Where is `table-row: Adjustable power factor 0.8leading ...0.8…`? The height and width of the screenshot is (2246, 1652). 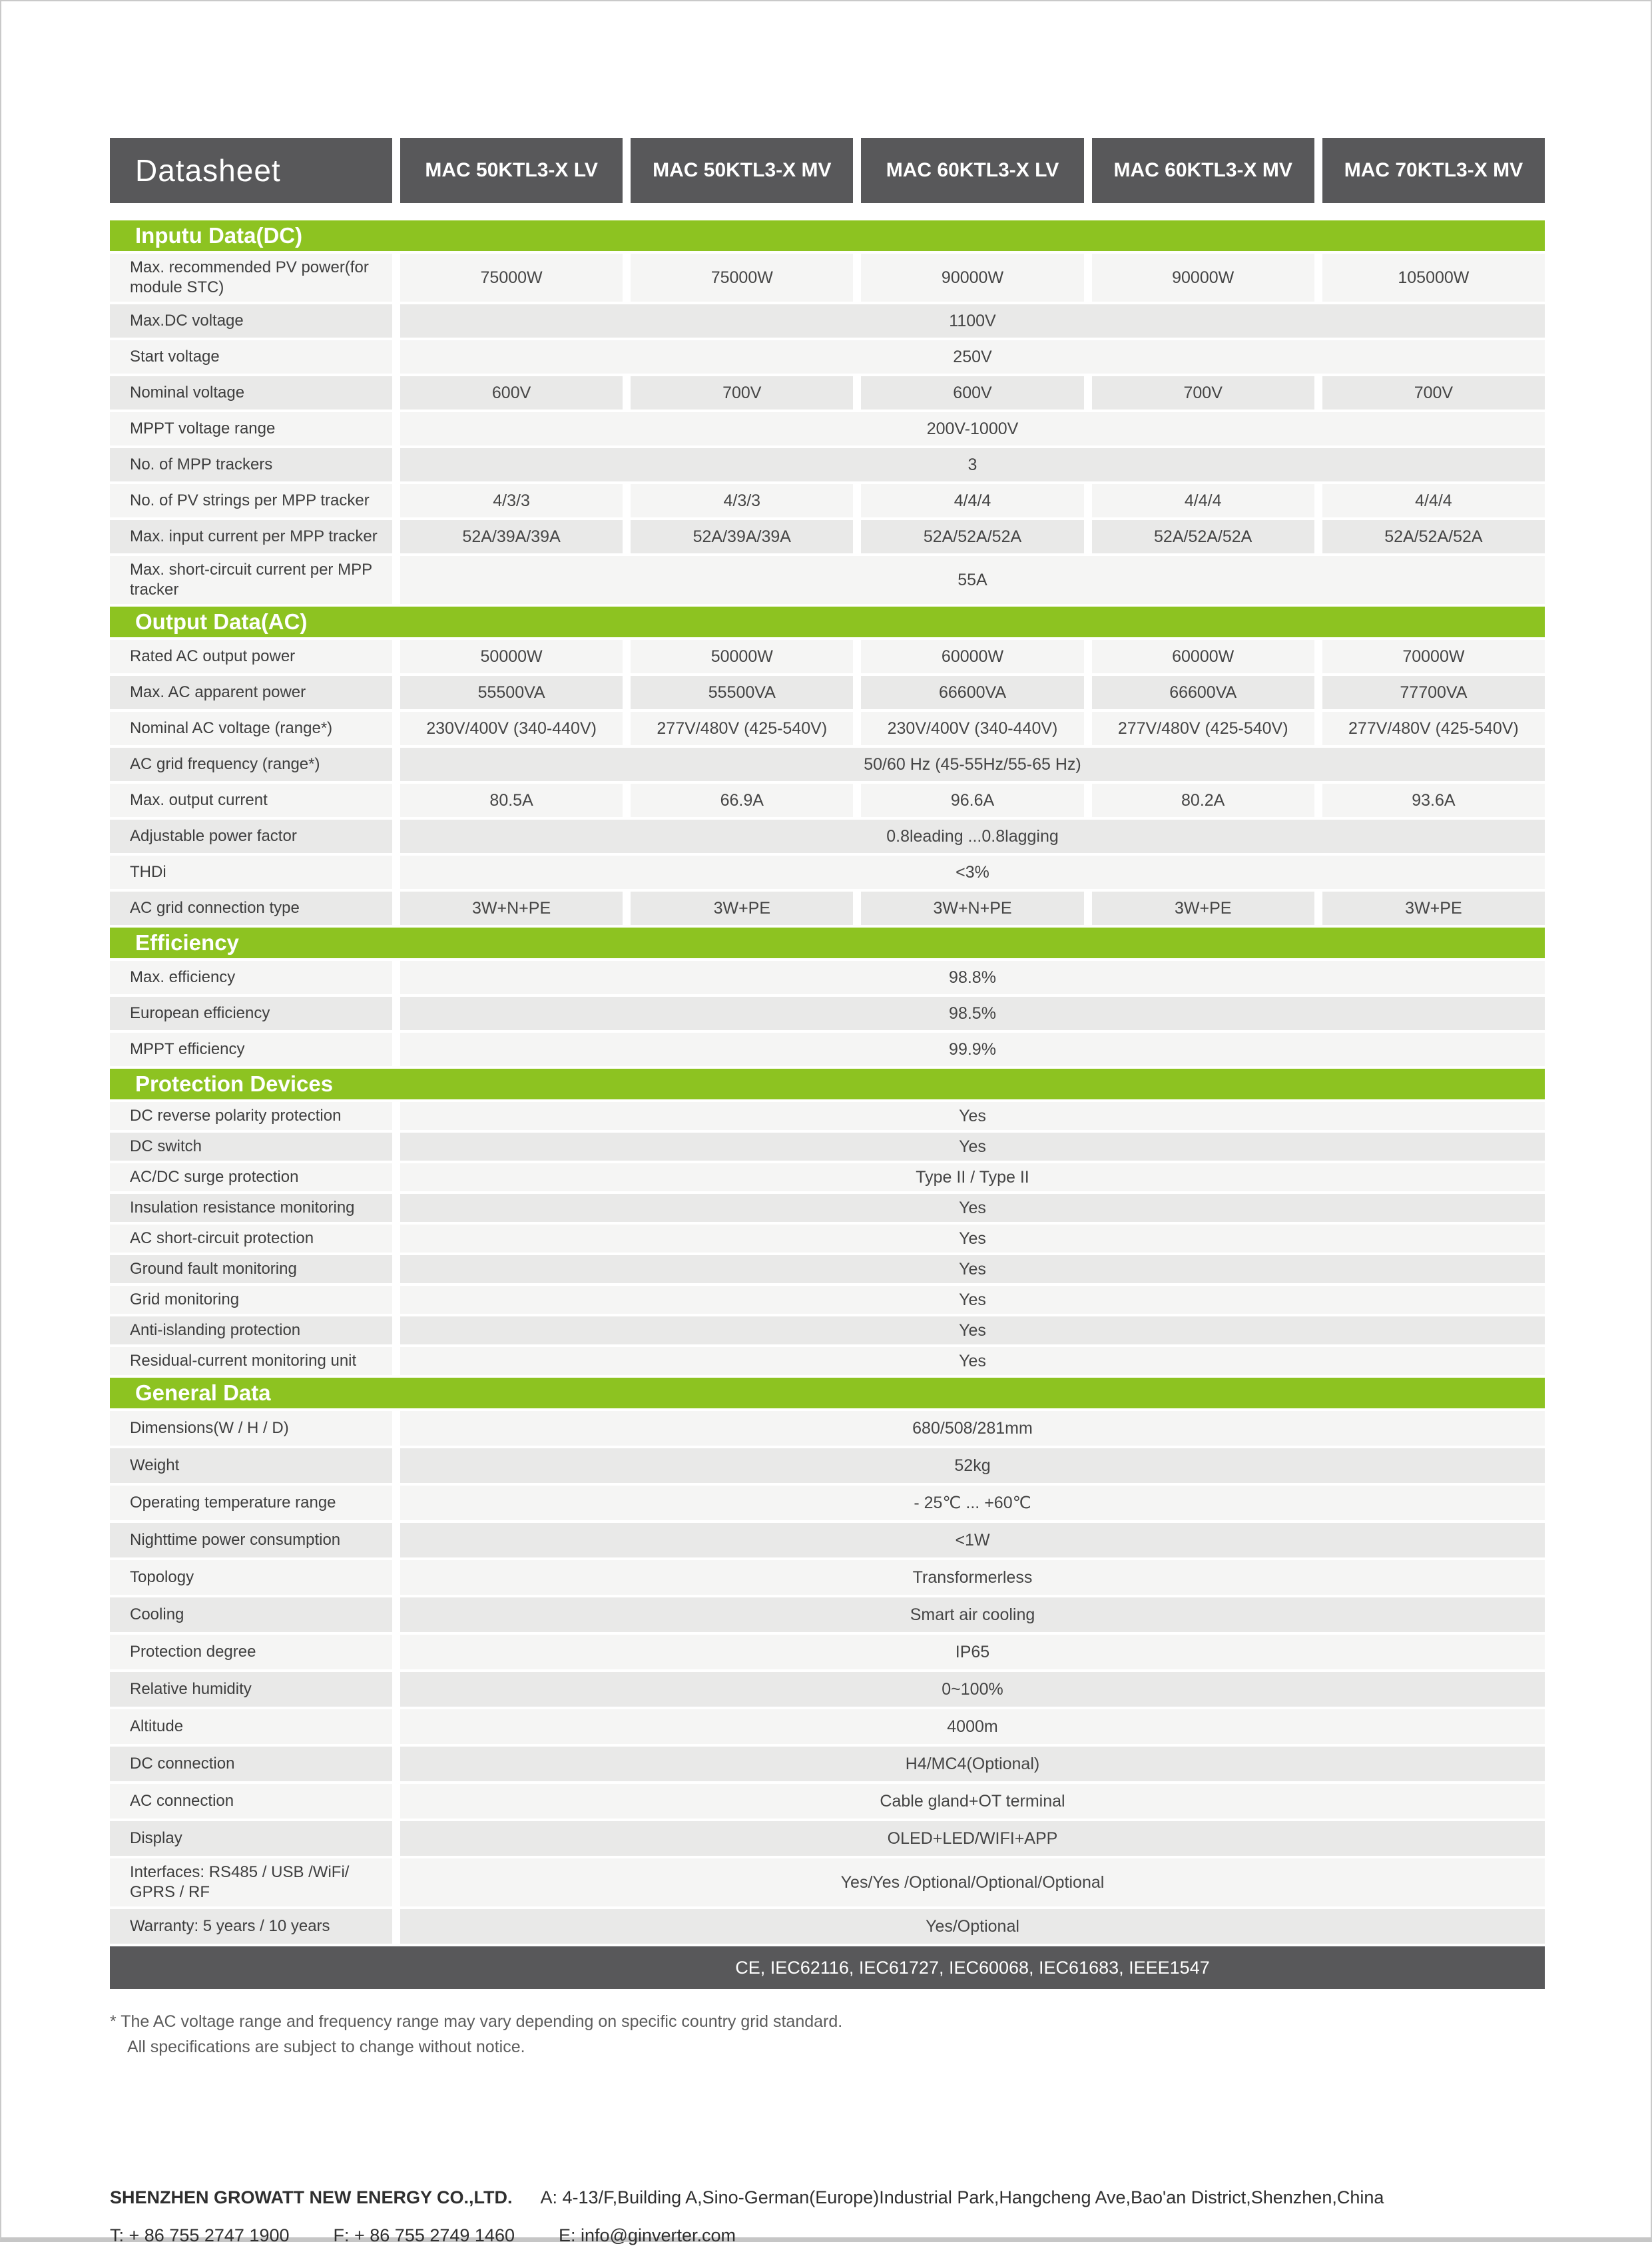
table-row: Adjustable power factor 0.8leading ...0.8… is located at coordinates (827, 836).